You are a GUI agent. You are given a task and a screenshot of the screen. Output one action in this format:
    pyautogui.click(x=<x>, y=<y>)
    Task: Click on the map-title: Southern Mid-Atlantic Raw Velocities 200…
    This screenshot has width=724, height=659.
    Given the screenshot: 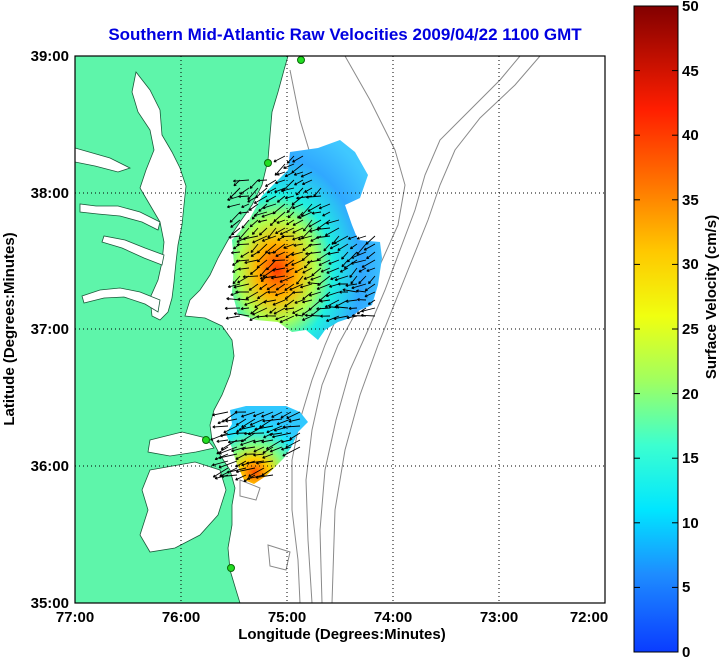 What is the action you would take?
    pyautogui.click(x=345, y=34)
    